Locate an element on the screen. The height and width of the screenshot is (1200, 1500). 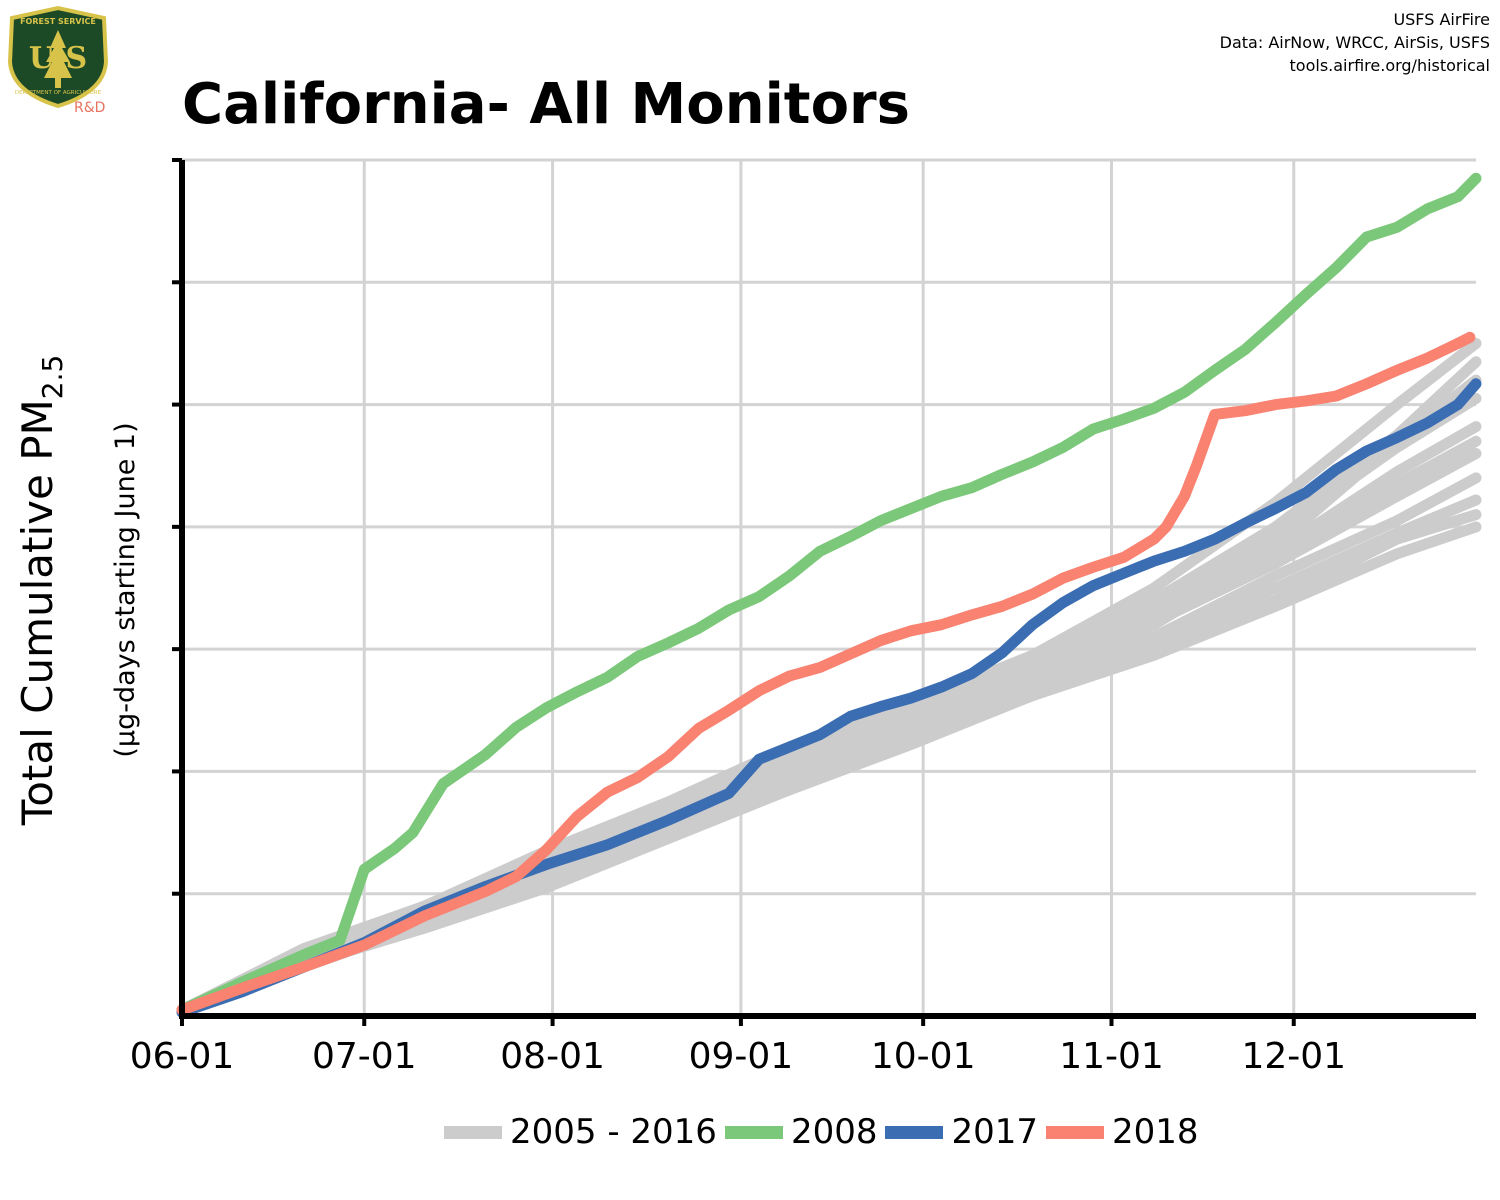
x-tick-labels: 06-01 07-01 08-01 09-01 10-01 11-01 12-01 is located at coordinates (738, 1056).